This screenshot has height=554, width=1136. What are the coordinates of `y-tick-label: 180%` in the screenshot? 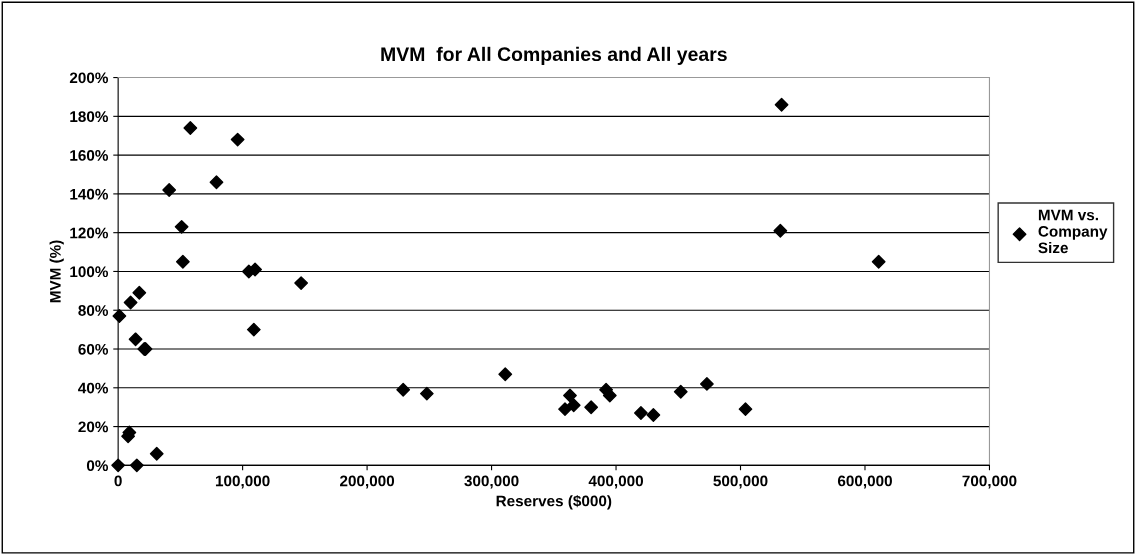 It's located at (89, 117).